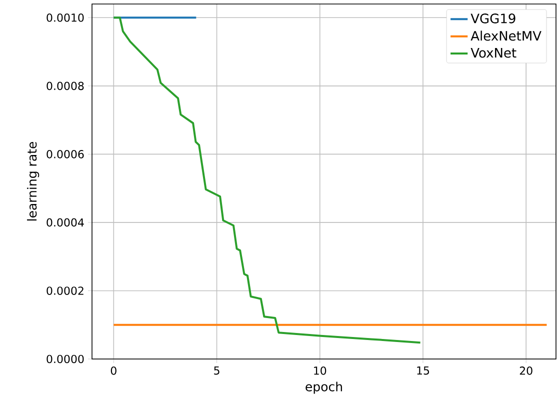 Image resolution: width=558 pixels, height=407 pixels. Describe the element at coordinates (506, 35) in the screenshot. I see `legend-label: AlexNetMV` at that location.